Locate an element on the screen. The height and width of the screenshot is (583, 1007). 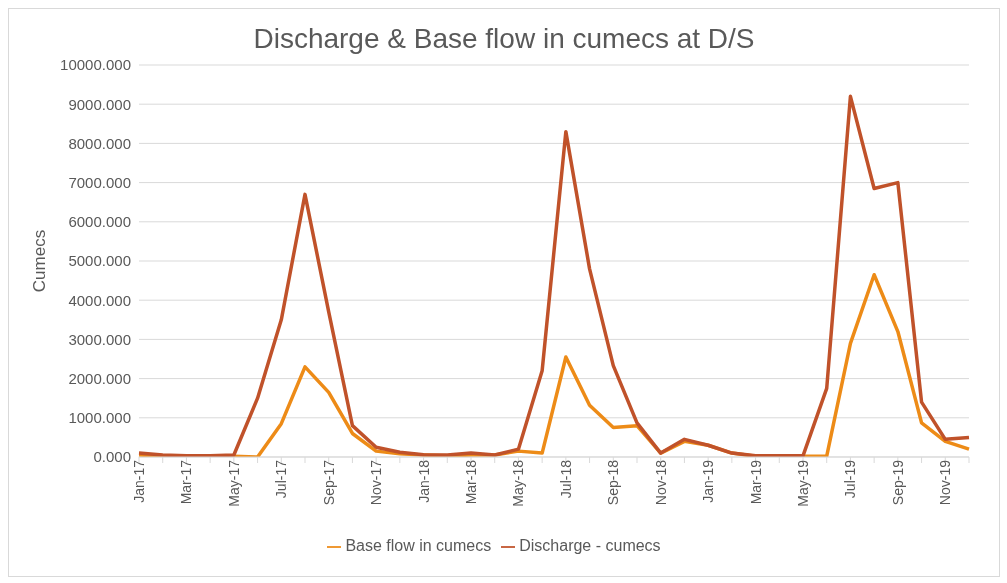
y-tick-label: 0.000 is located at coordinates (112, 457).